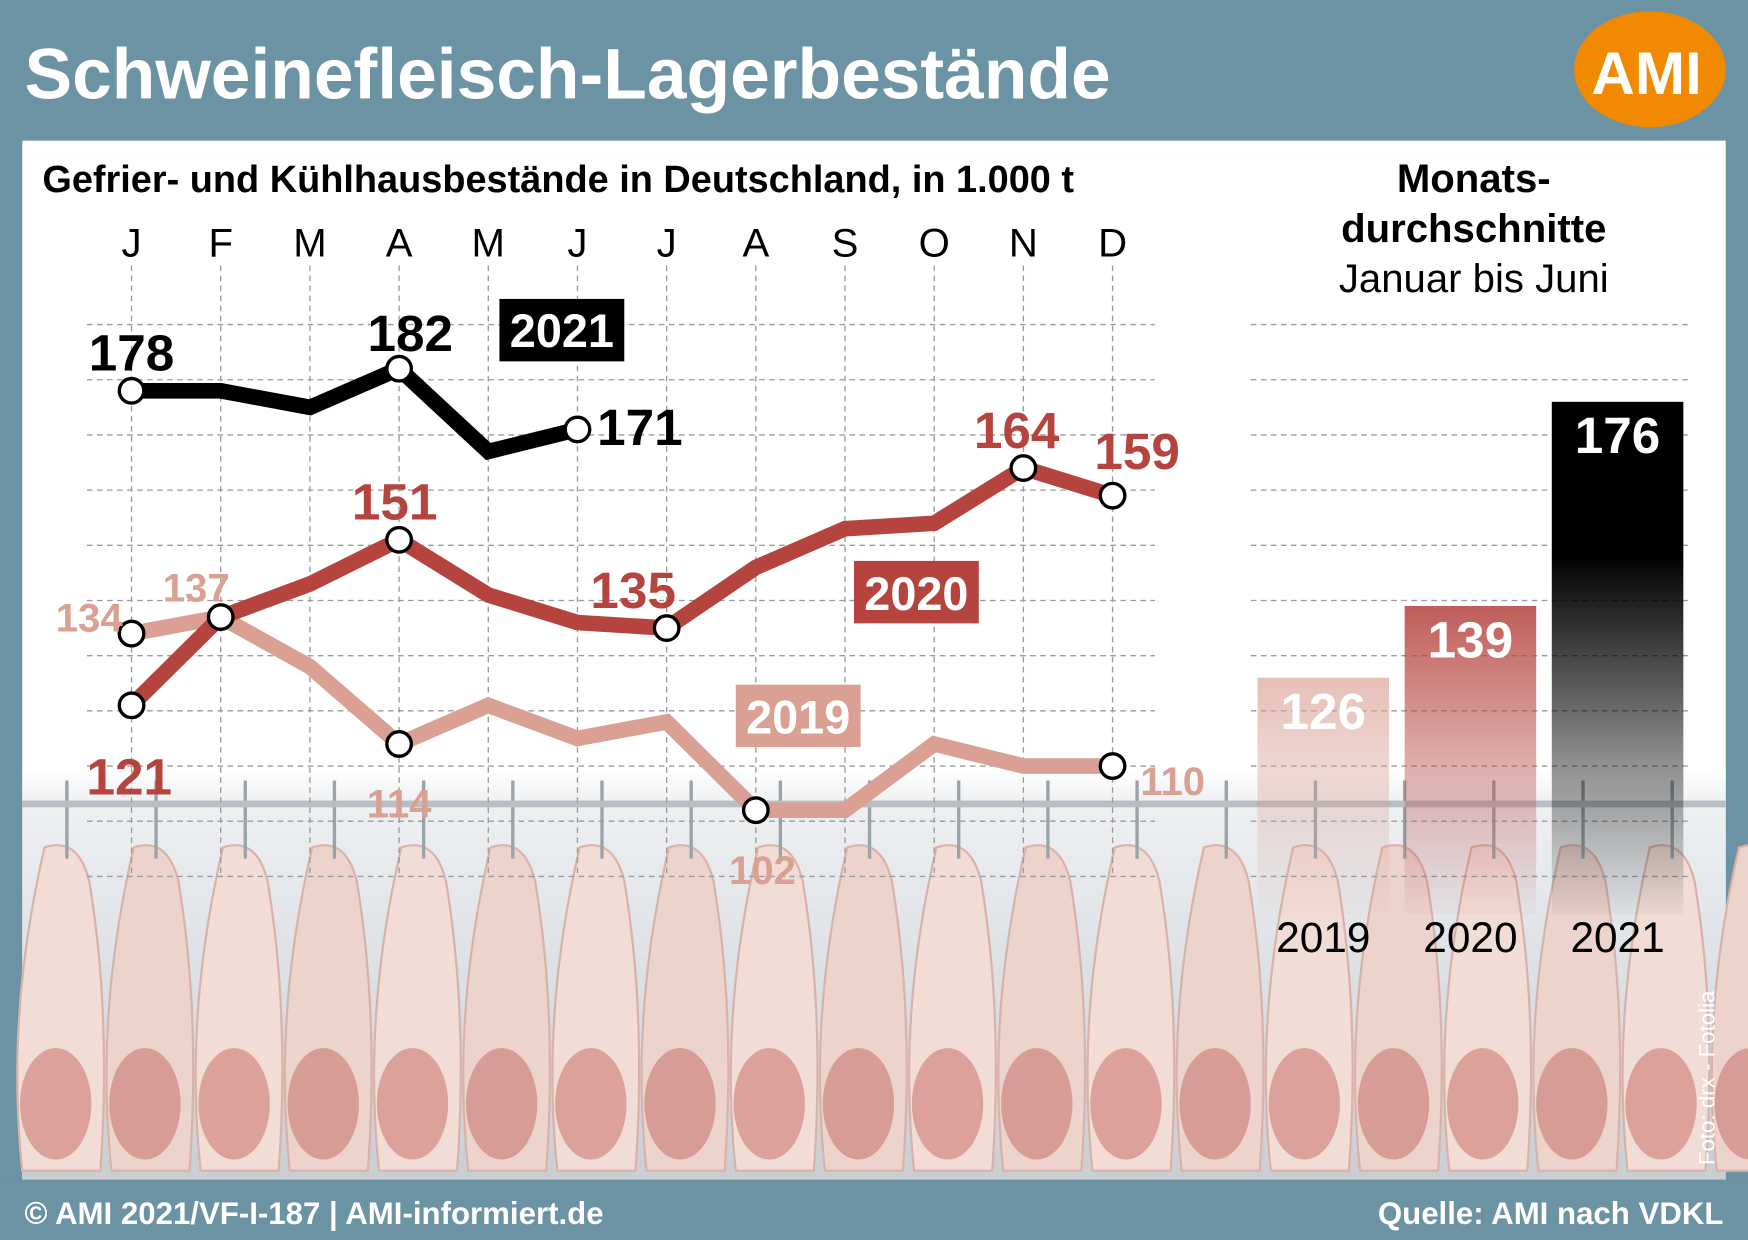  I want to click on footer-source: Quelle: AMI nach VDKL, so click(1551, 1213).